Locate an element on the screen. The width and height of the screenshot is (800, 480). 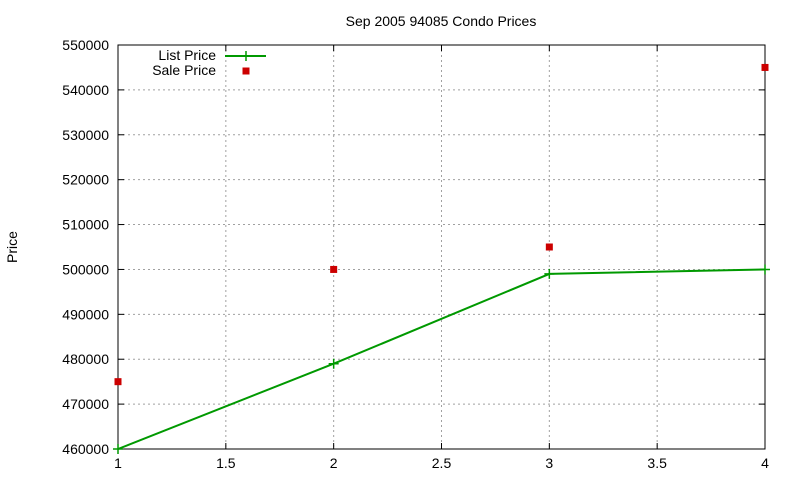
x-tick-labels: 1 1.5 2 2.5 3 3.5 4 is located at coordinates (441, 463).